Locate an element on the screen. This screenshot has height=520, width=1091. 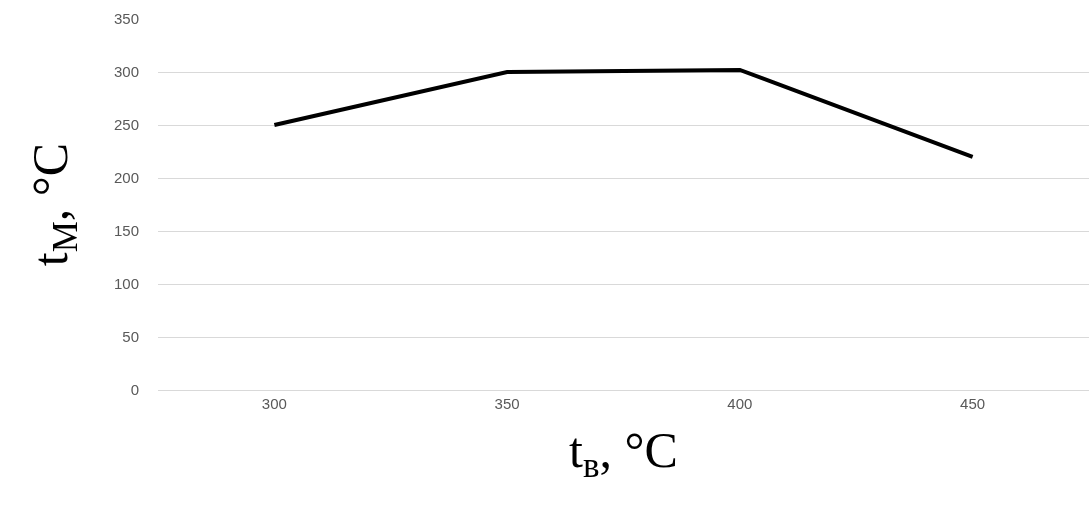
y-tick-label: 250 is located at coordinates (126, 125).